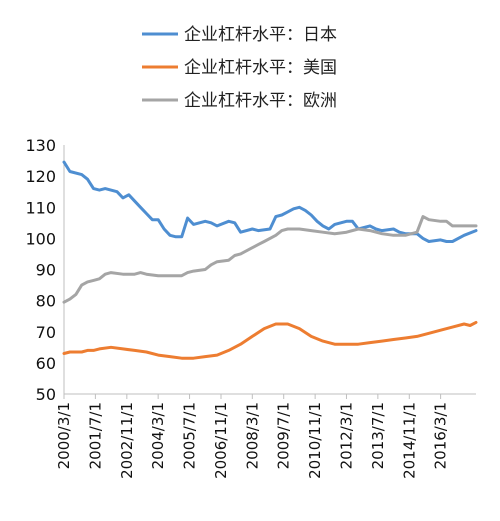  I want to click on x-tick-label: 2012/3/1, so click(346, 435).